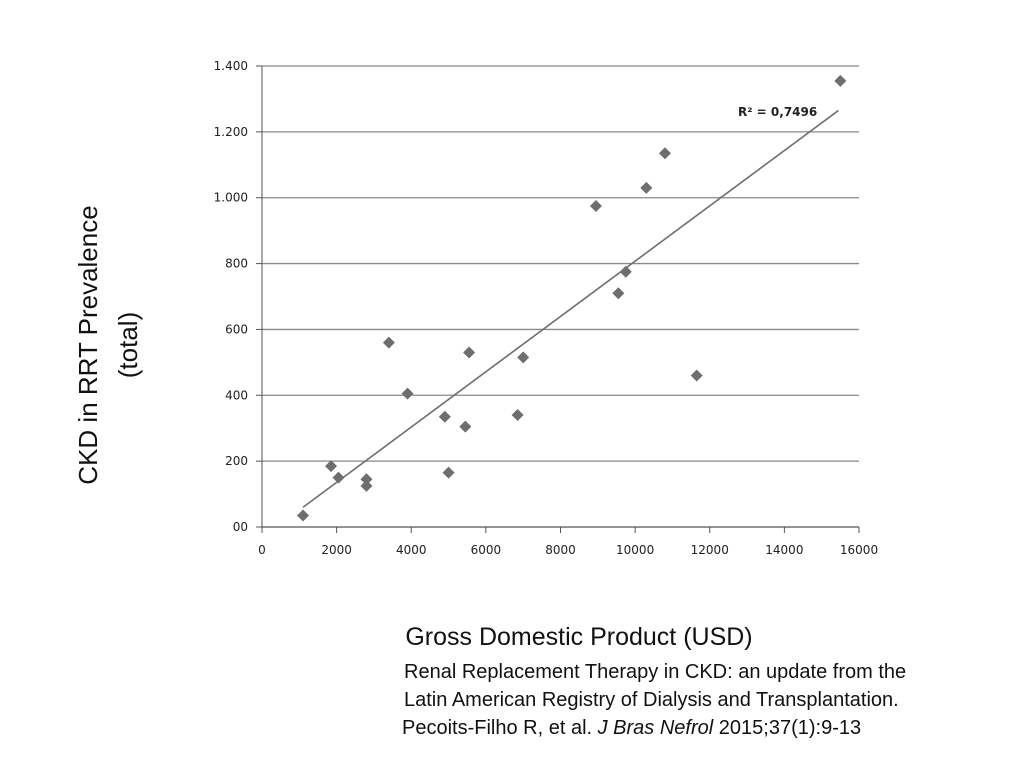  What do you see at coordinates (787, 728) in the screenshot?
I see `citation-volume: 2015;37(1):9-13` at bounding box center [787, 728].